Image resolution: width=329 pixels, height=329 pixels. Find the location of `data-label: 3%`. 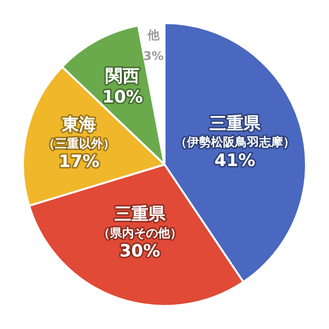

data-label: 3% is located at coordinates (153, 55).